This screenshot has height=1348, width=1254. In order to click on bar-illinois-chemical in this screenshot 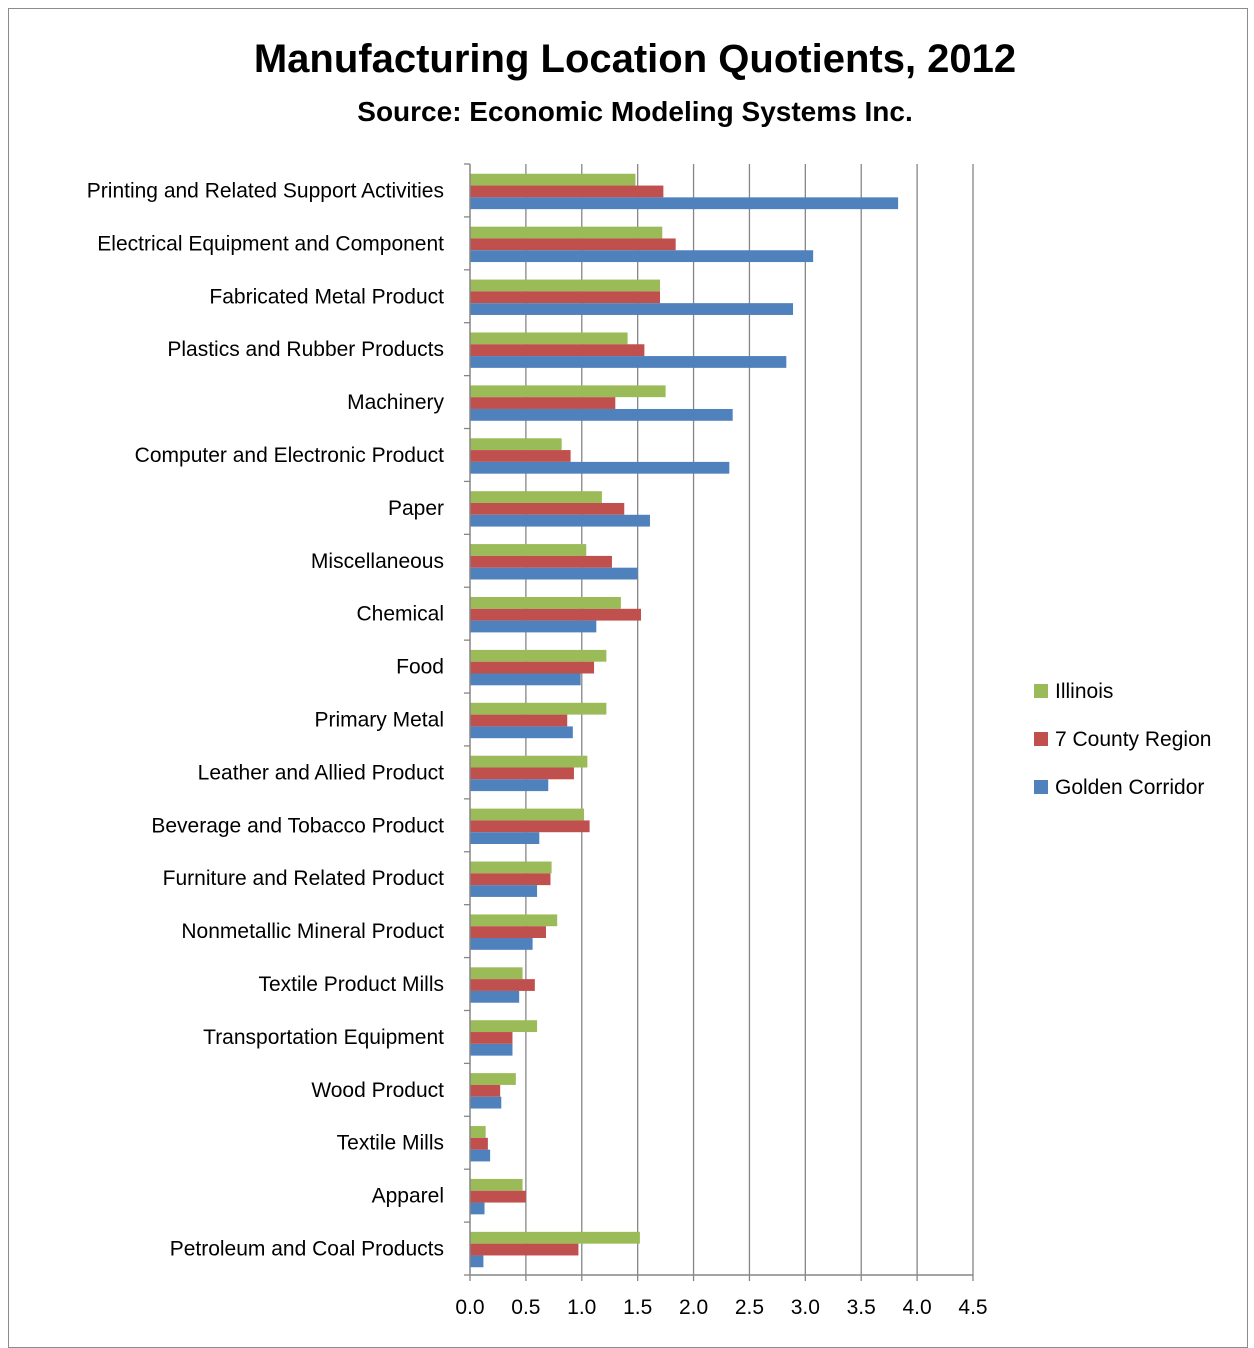, I will do `click(545, 602)`.